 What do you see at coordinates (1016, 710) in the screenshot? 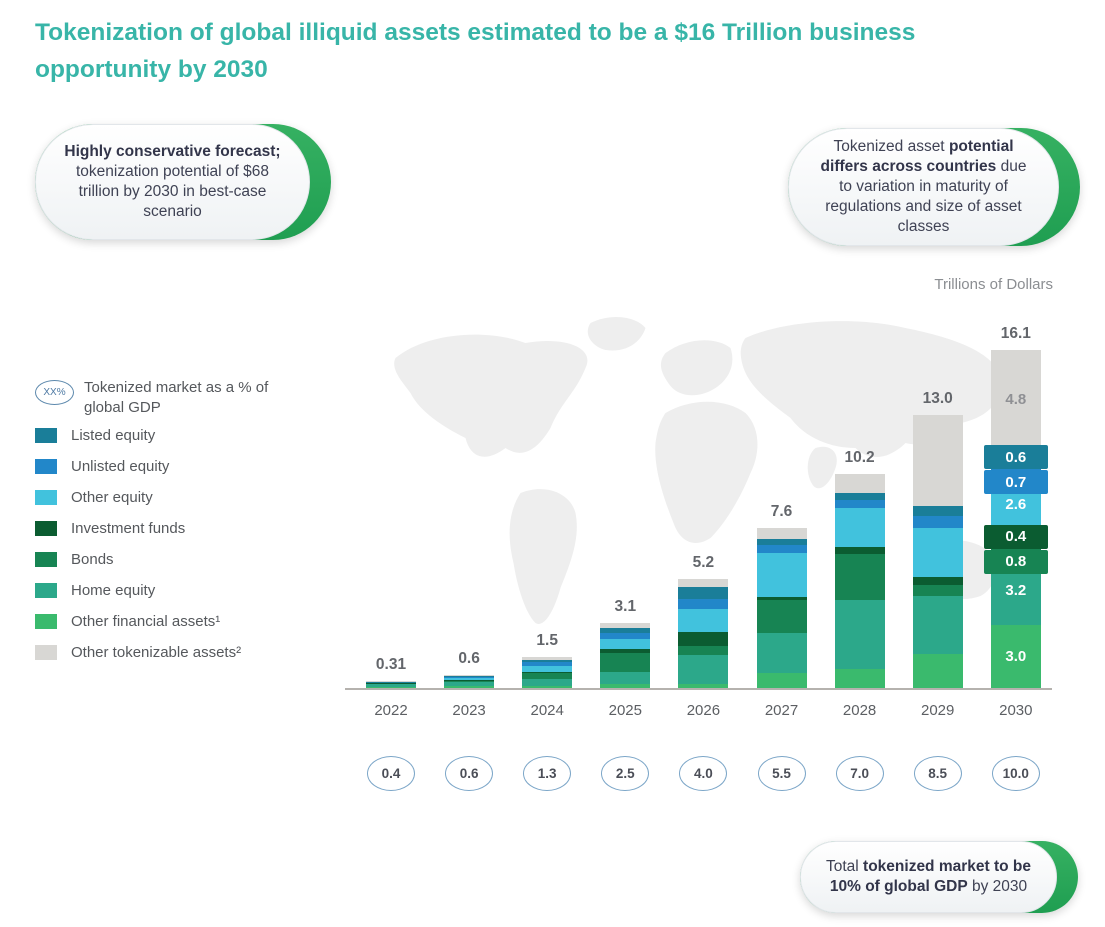
I see `x-tick-2030: 2030` at bounding box center [1016, 710].